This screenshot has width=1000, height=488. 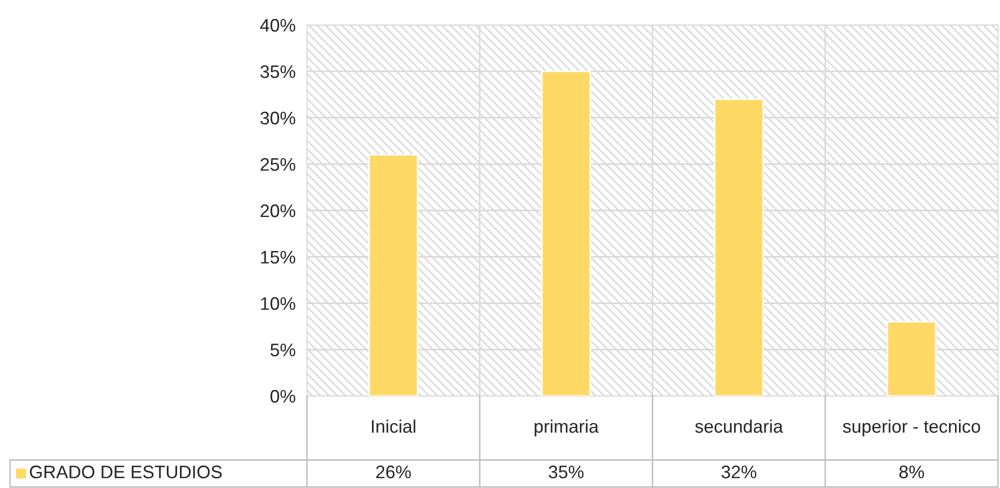 I want to click on data-label: 8%, so click(x=911, y=472).